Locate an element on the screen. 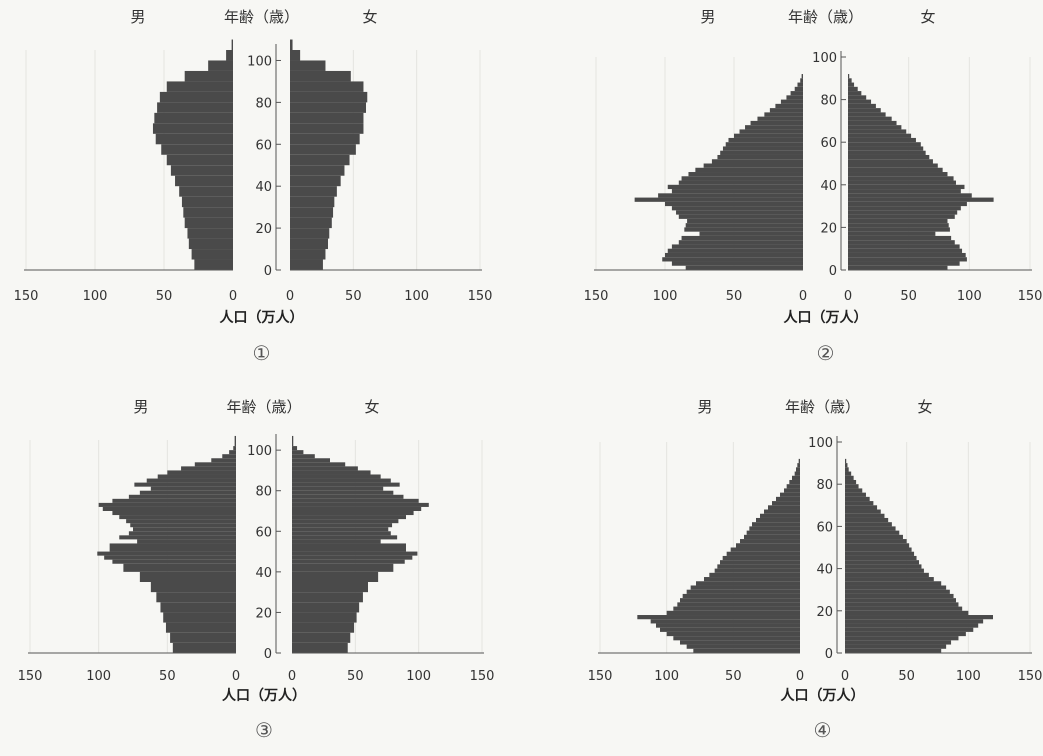  x-tick-label-male: 0 is located at coordinates (800, 676).